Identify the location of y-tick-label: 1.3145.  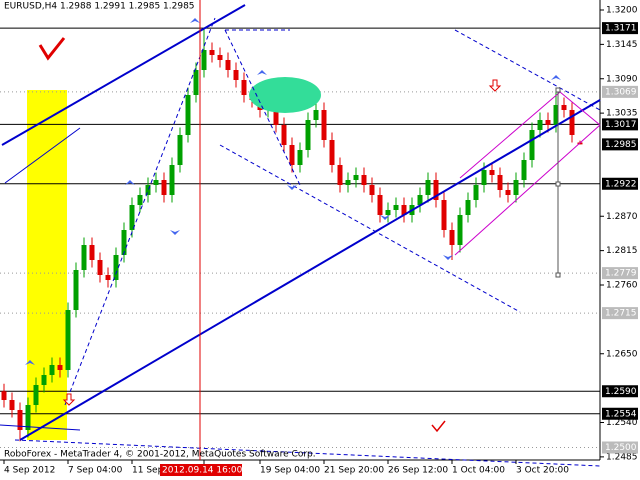
(622, 45).